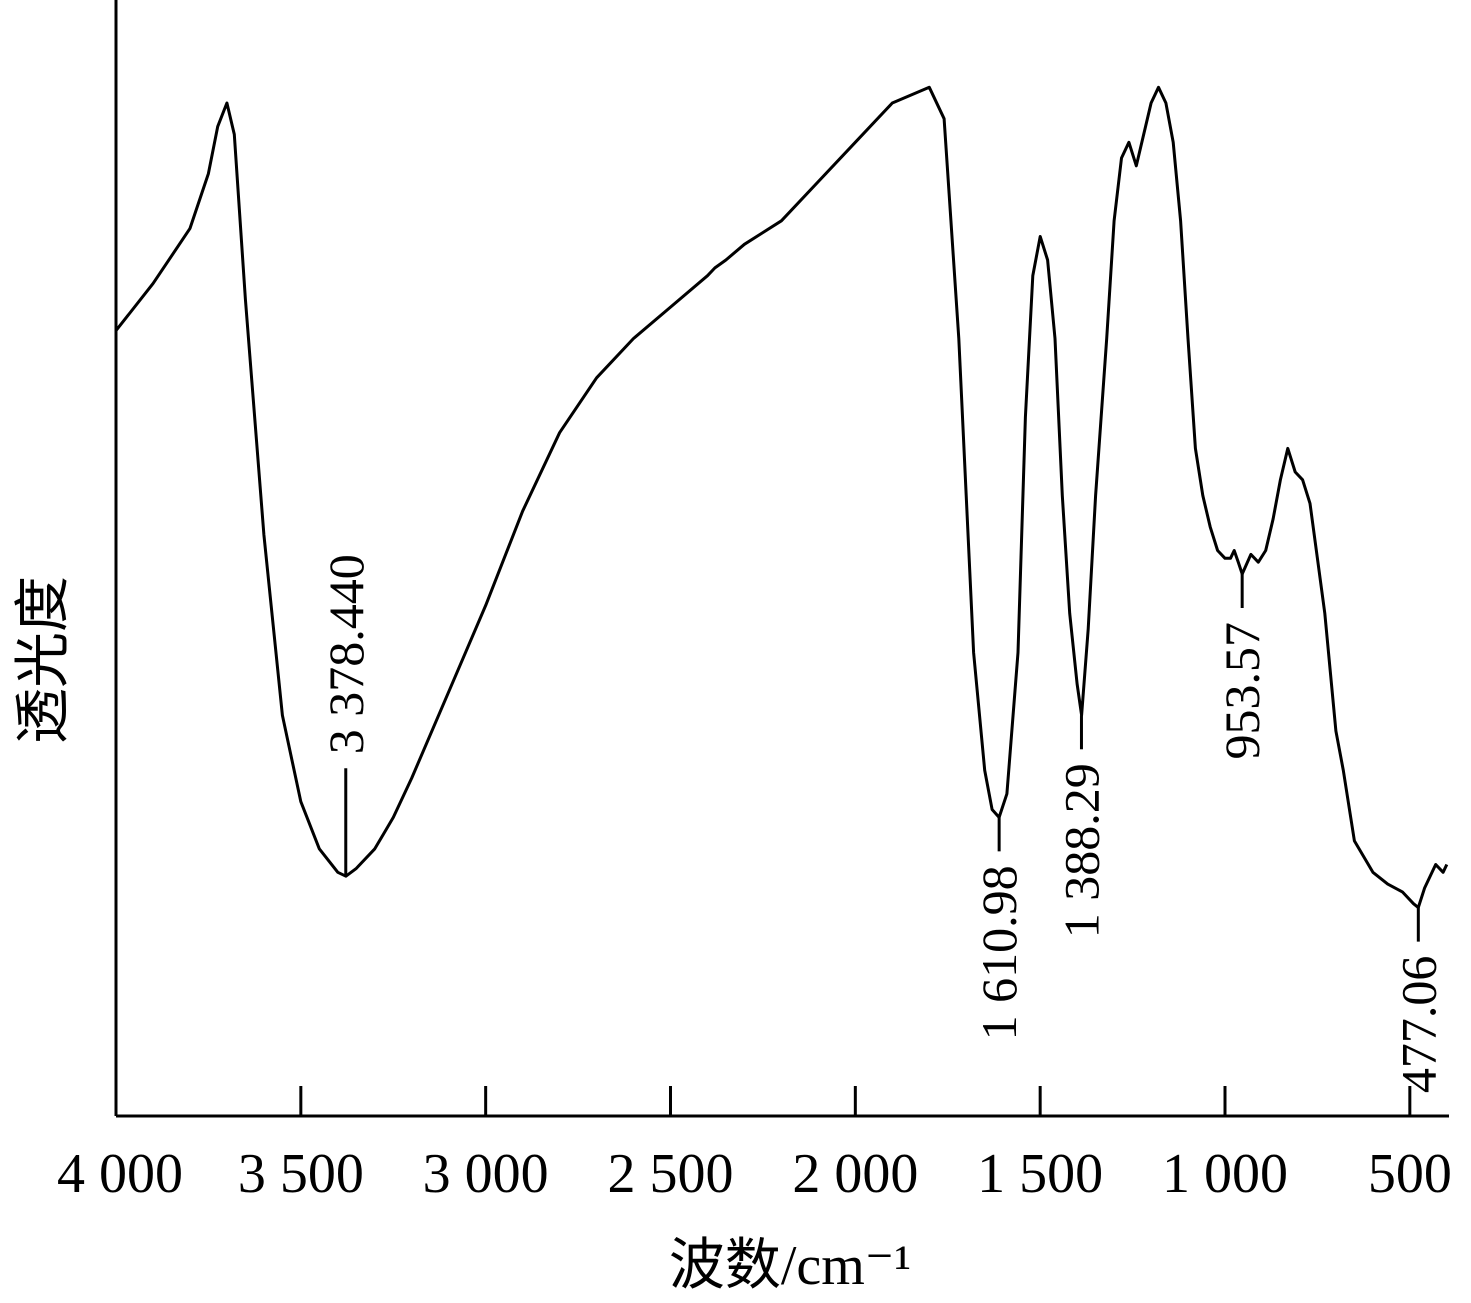 The height and width of the screenshot is (1303, 1471). What do you see at coordinates (790, 1266) in the screenshot?
I see `x-axis-title: 波数/cm⁻¹` at bounding box center [790, 1266].